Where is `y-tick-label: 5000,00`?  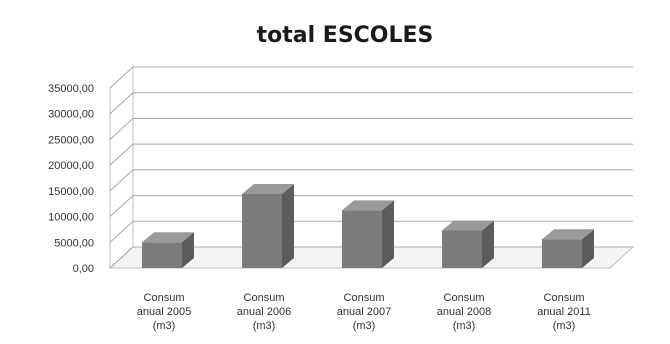
y-tick-label: 5000,00 is located at coordinates (74, 243).